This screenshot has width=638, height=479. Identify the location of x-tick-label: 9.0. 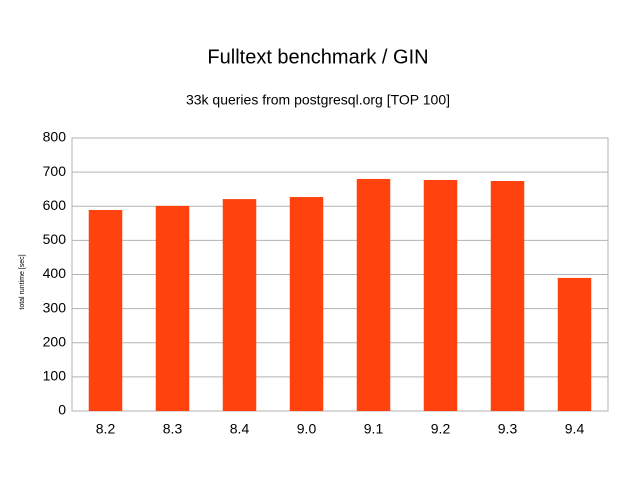
(307, 429).